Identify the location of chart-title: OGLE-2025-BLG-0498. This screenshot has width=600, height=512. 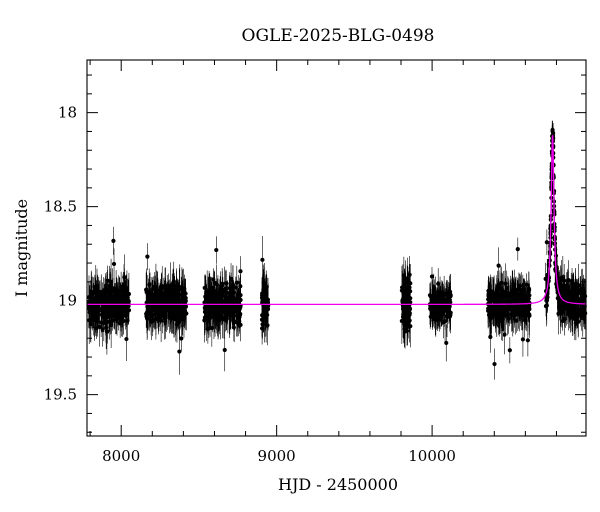
(338, 36).